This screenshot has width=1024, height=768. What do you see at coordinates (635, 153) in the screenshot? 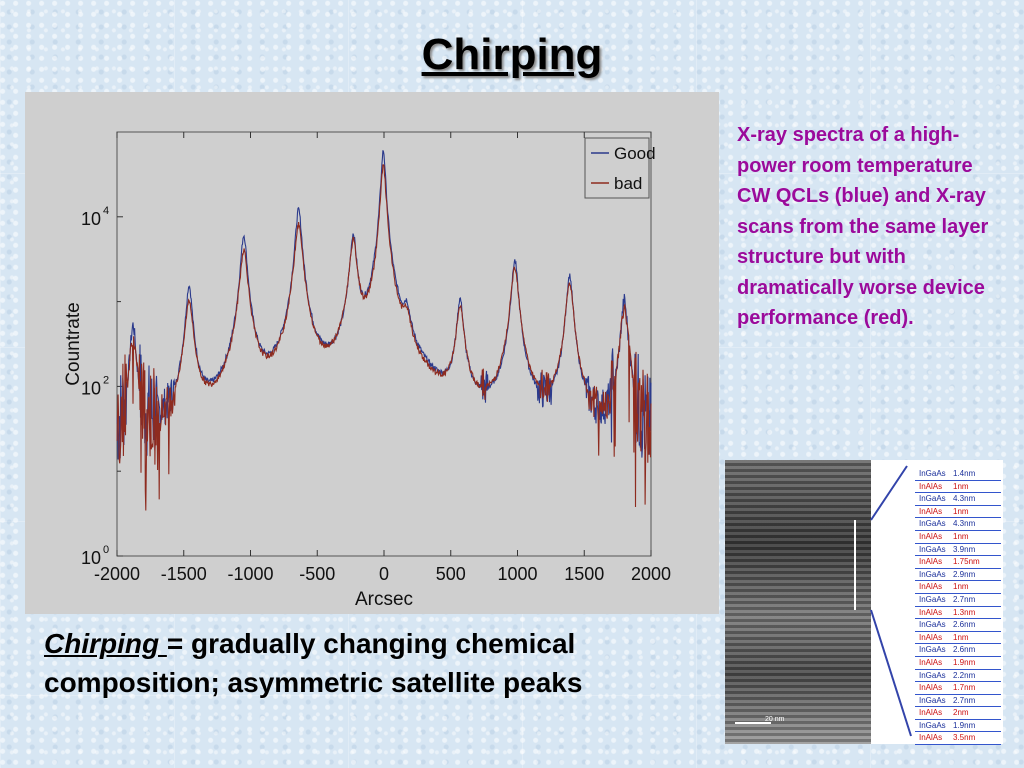
I see `legend-label-good: Good` at bounding box center [635, 153].